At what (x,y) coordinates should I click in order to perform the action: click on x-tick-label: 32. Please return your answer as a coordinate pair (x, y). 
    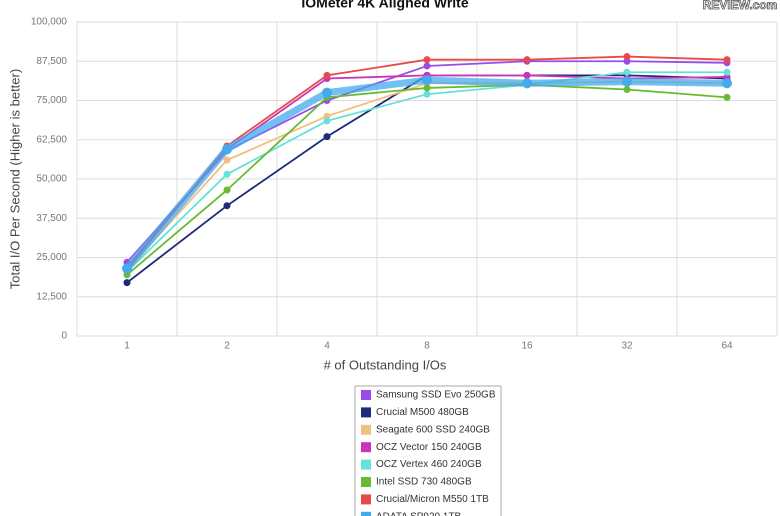
    Looking at the image, I should click on (627, 346).